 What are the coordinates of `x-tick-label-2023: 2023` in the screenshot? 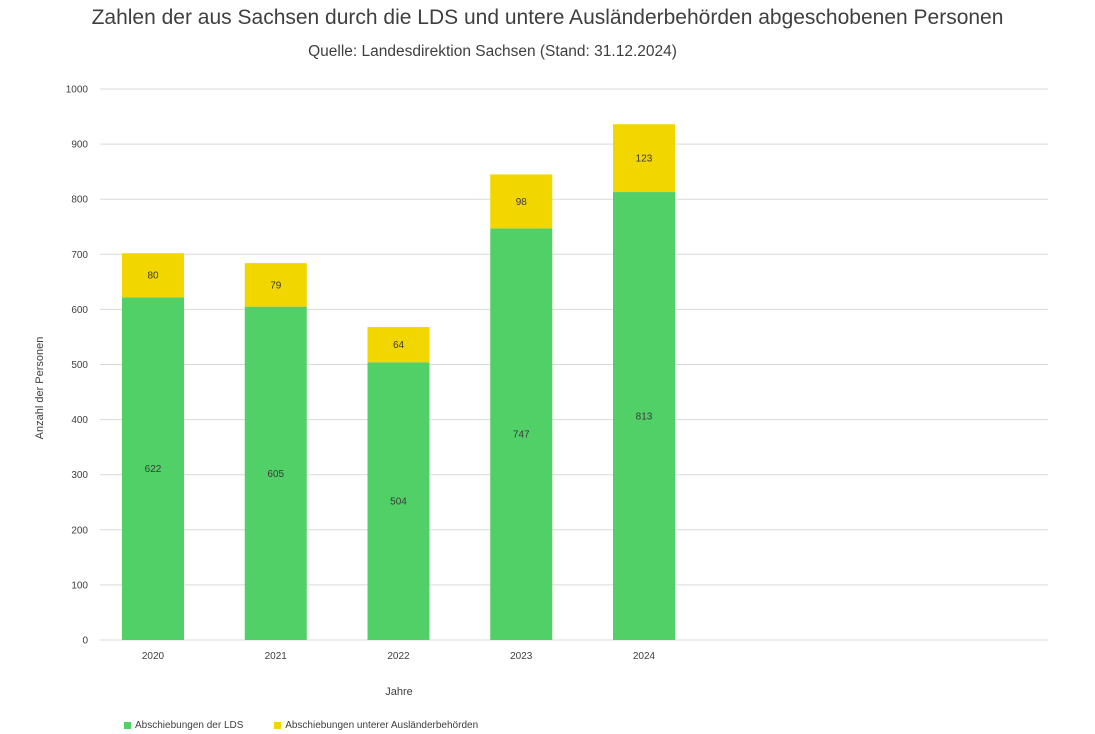 It's located at (521, 656).